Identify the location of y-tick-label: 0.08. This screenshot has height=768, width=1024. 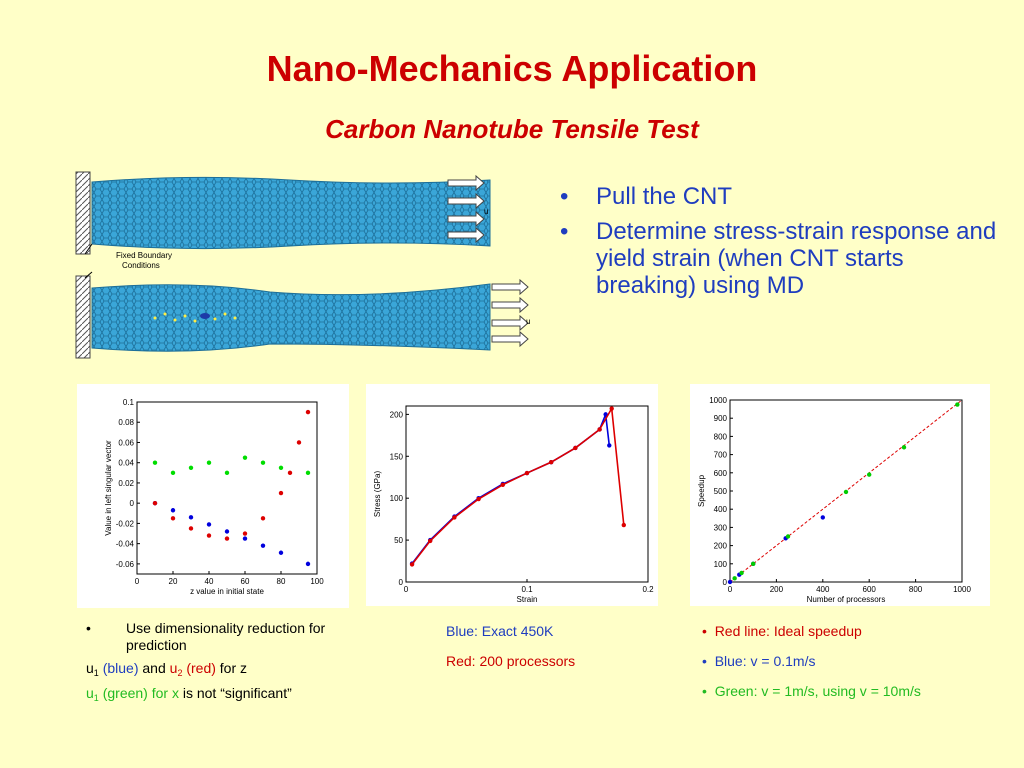
(126, 422).